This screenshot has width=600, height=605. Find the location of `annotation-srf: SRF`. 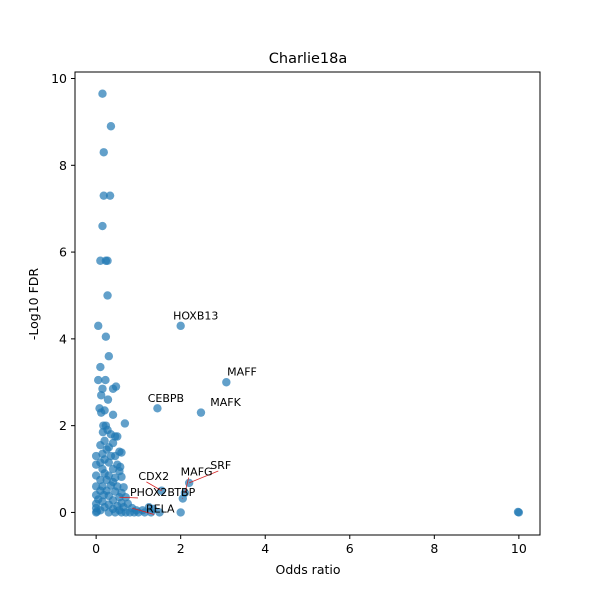

annotation-srf: SRF is located at coordinates (220, 465).